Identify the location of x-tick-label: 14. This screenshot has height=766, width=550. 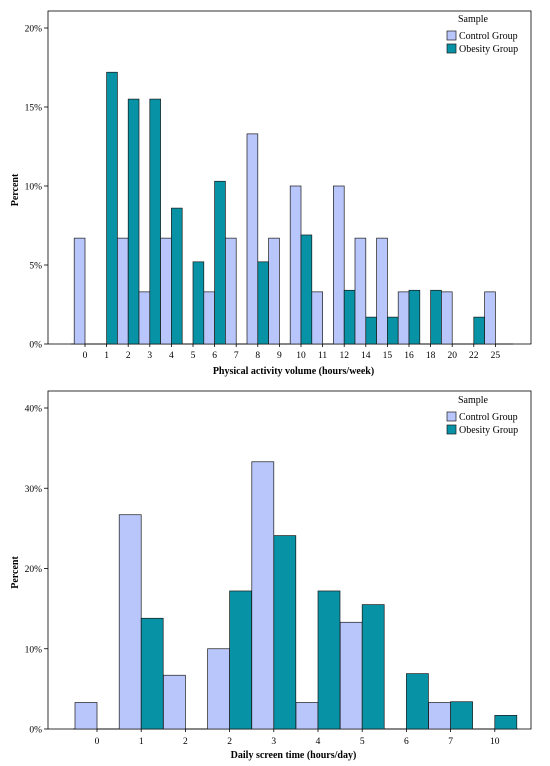
(366, 356).